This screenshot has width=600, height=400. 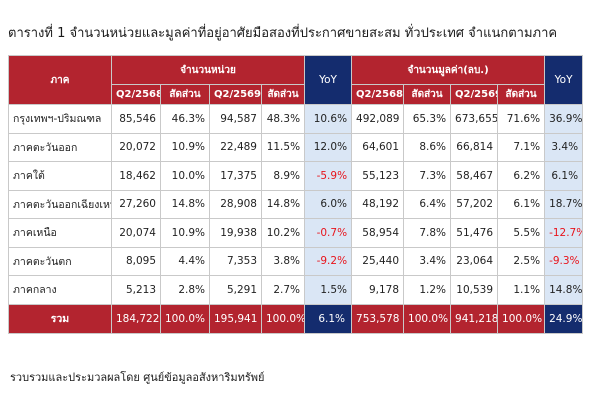 I want to click on value-q1-cell: 492,089, so click(x=378, y=119).